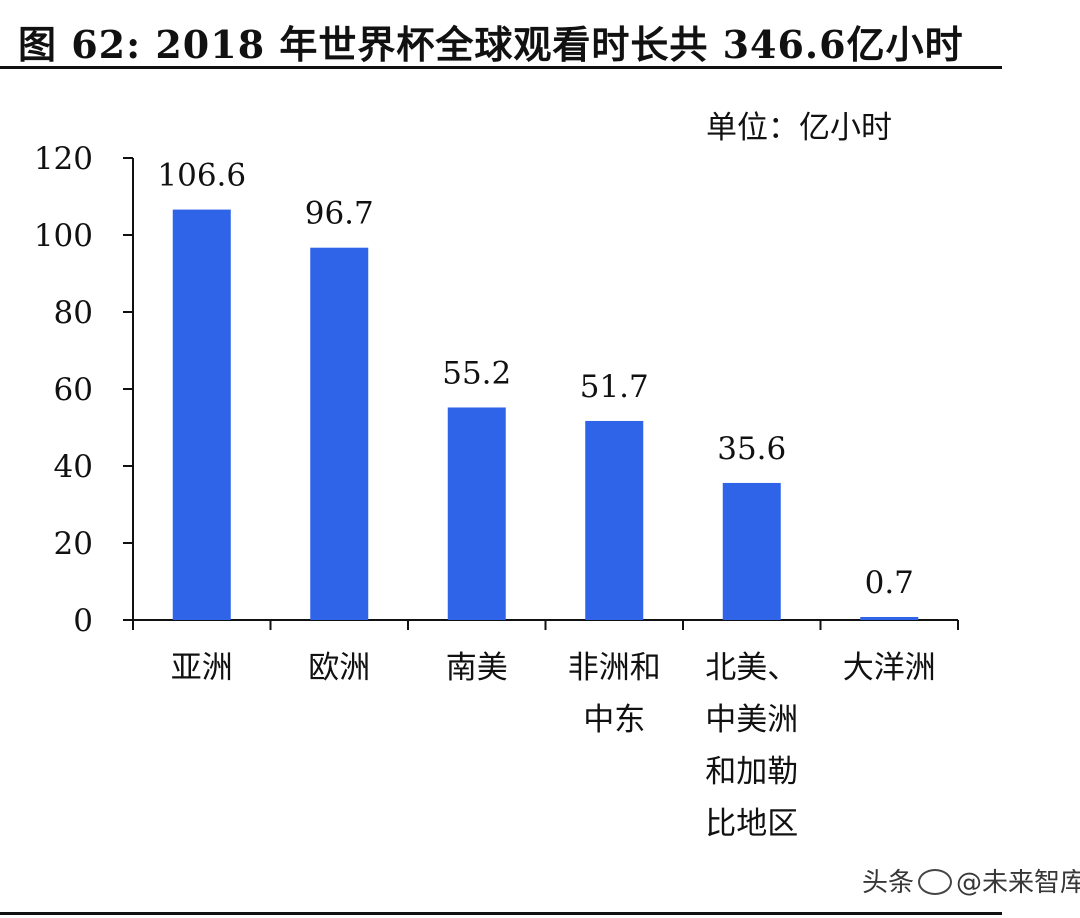 The width and height of the screenshot is (1080, 918). What do you see at coordinates (491, 44) in the screenshot?
I see `chart-title: 图 62: 2018 年世界杯全球观看时长共 346.6亿小时` at bounding box center [491, 44].